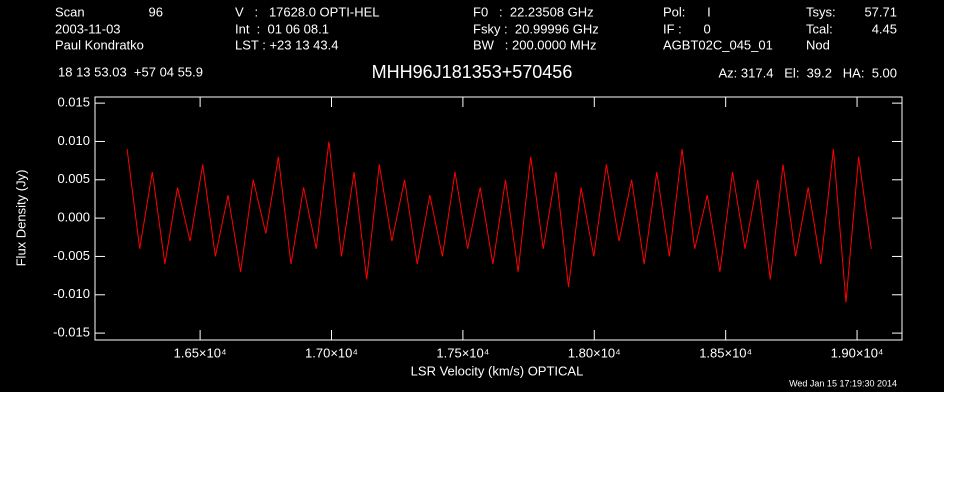 This screenshot has height=490, width=962. What do you see at coordinates (462, 352) in the screenshot?
I see `x-tick-label: 1.75×10⁴` at bounding box center [462, 352].